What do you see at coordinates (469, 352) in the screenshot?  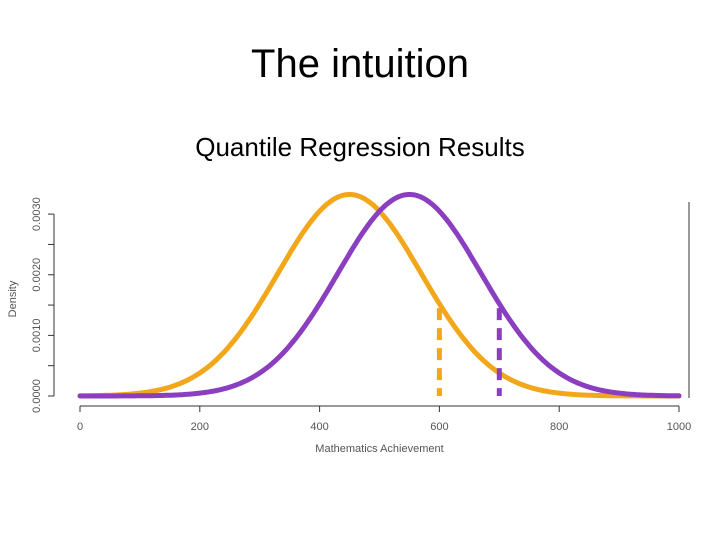 I see `quantile-marker-layer` at bounding box center [469, 352].